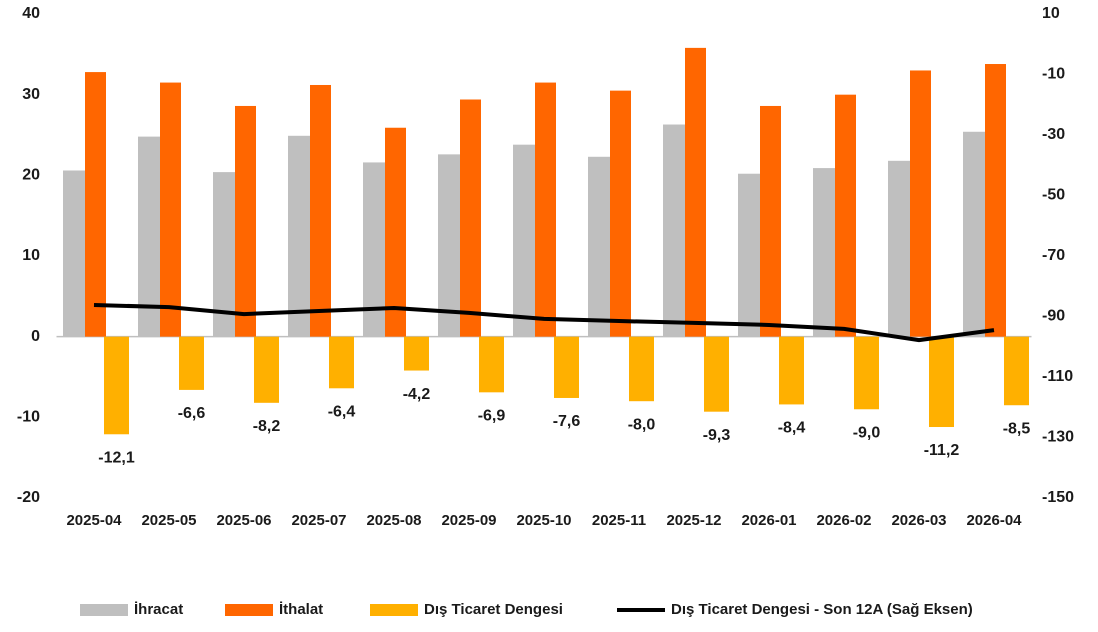 The image size is (1098, 632). What do you see at coordinates (994, 520) in the screenshot?
I see `x-tick-label: 2026-04` at bounding box center [994, 520].